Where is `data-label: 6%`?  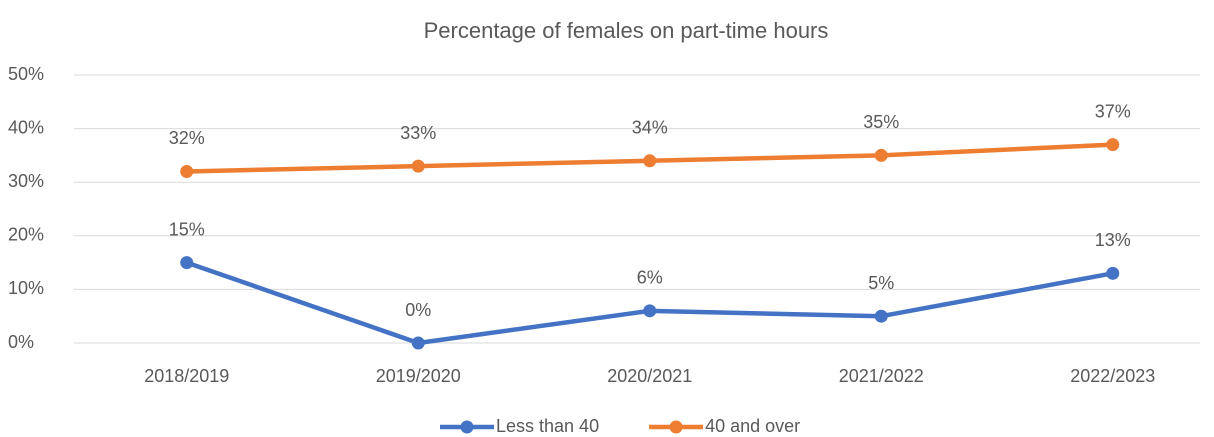 data-label: 6% is located at coordinates (650, 278).